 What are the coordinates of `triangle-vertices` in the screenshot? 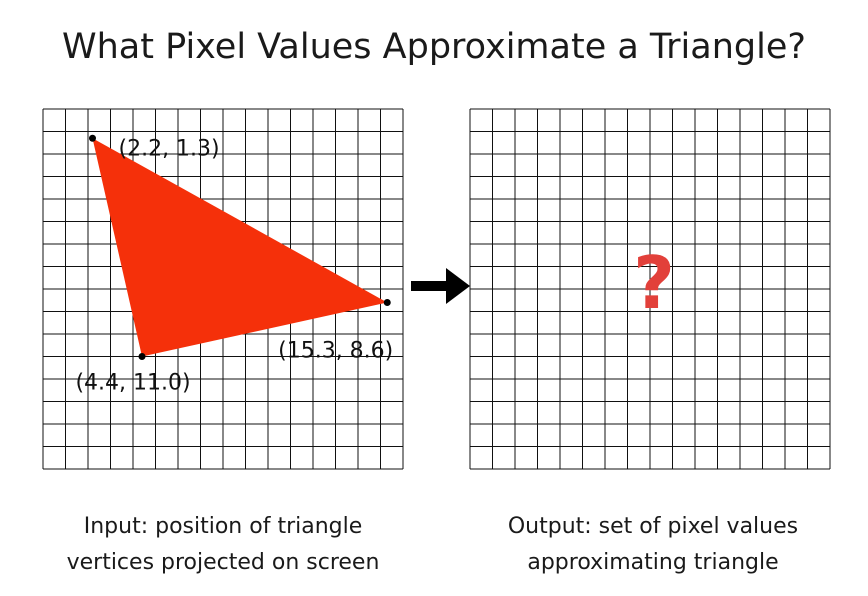 It's located at (240, 247).